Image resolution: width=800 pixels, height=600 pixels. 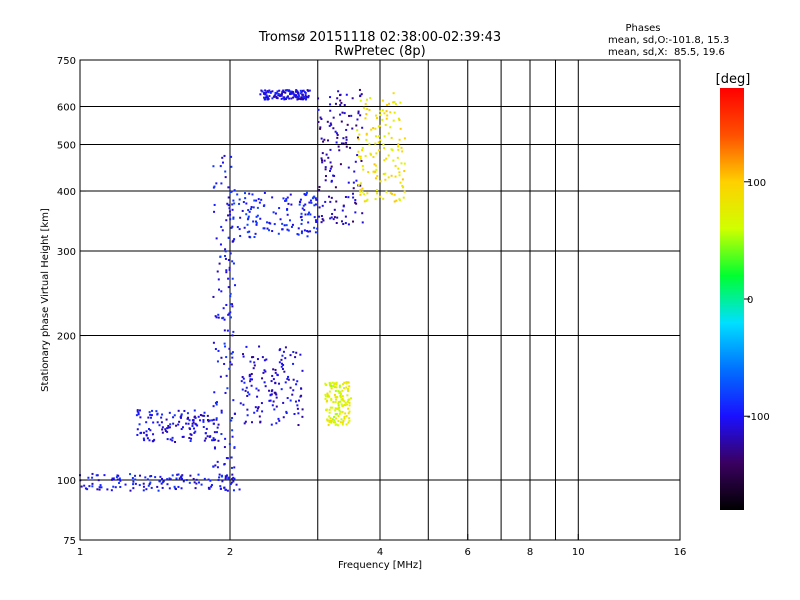 What do you see at coordinates (66, 252) in the screenshot?
I see `y-tick-label: 300` at bounding box center [66, 252].